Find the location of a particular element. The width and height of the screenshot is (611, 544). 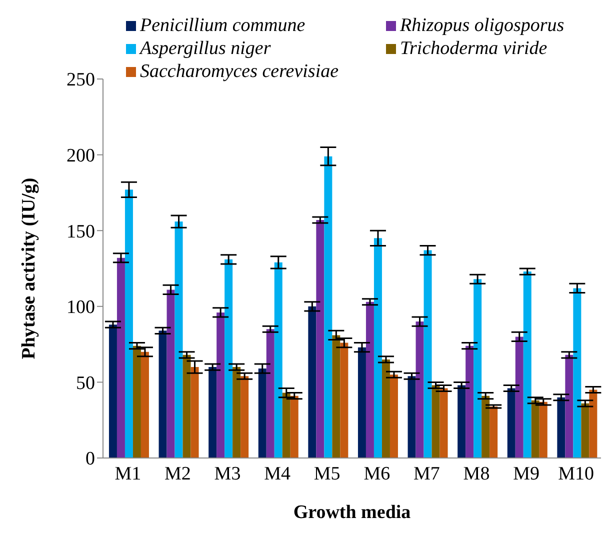

y-tick-label: 0 is located at coordinates (90, 459).